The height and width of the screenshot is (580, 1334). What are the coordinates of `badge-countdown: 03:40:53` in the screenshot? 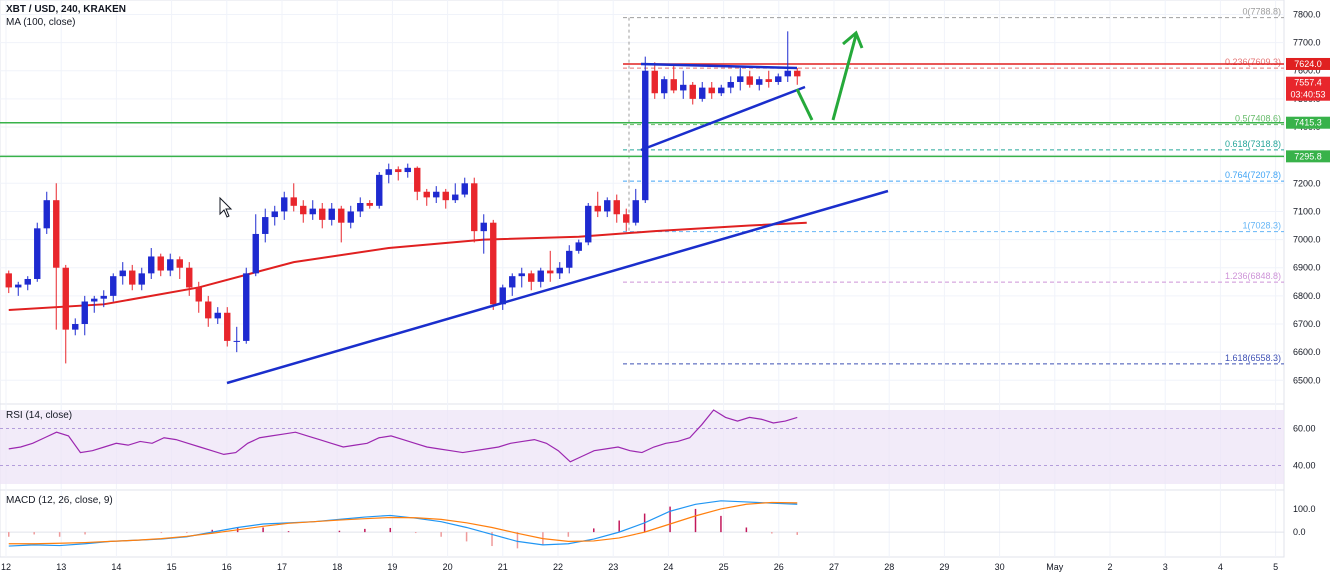 It's located at (1307, 95).